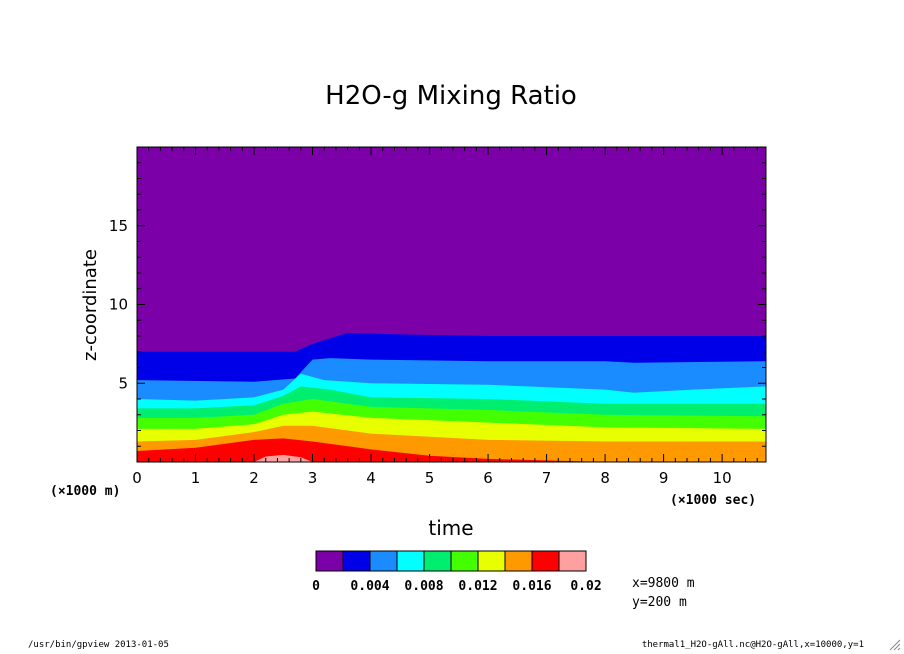 The width and height of the screenshot is (904, 654). I want to click on x-tick-label: 6, so click(488, 478).